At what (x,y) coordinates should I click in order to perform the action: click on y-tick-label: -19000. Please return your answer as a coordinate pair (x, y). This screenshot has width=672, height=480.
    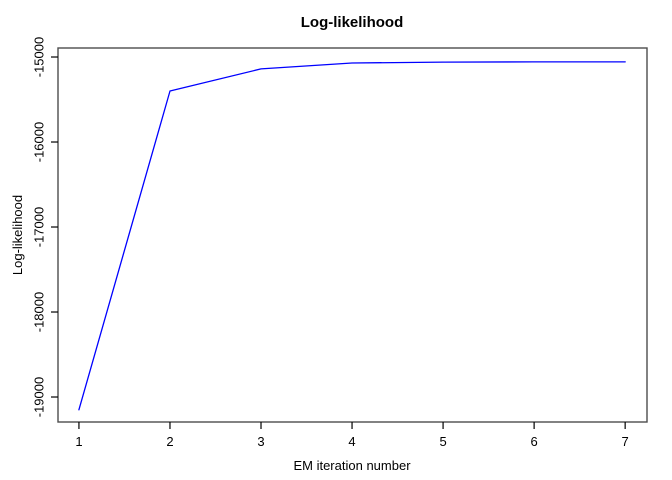
    Looking at the image, I should click on (38, 397).